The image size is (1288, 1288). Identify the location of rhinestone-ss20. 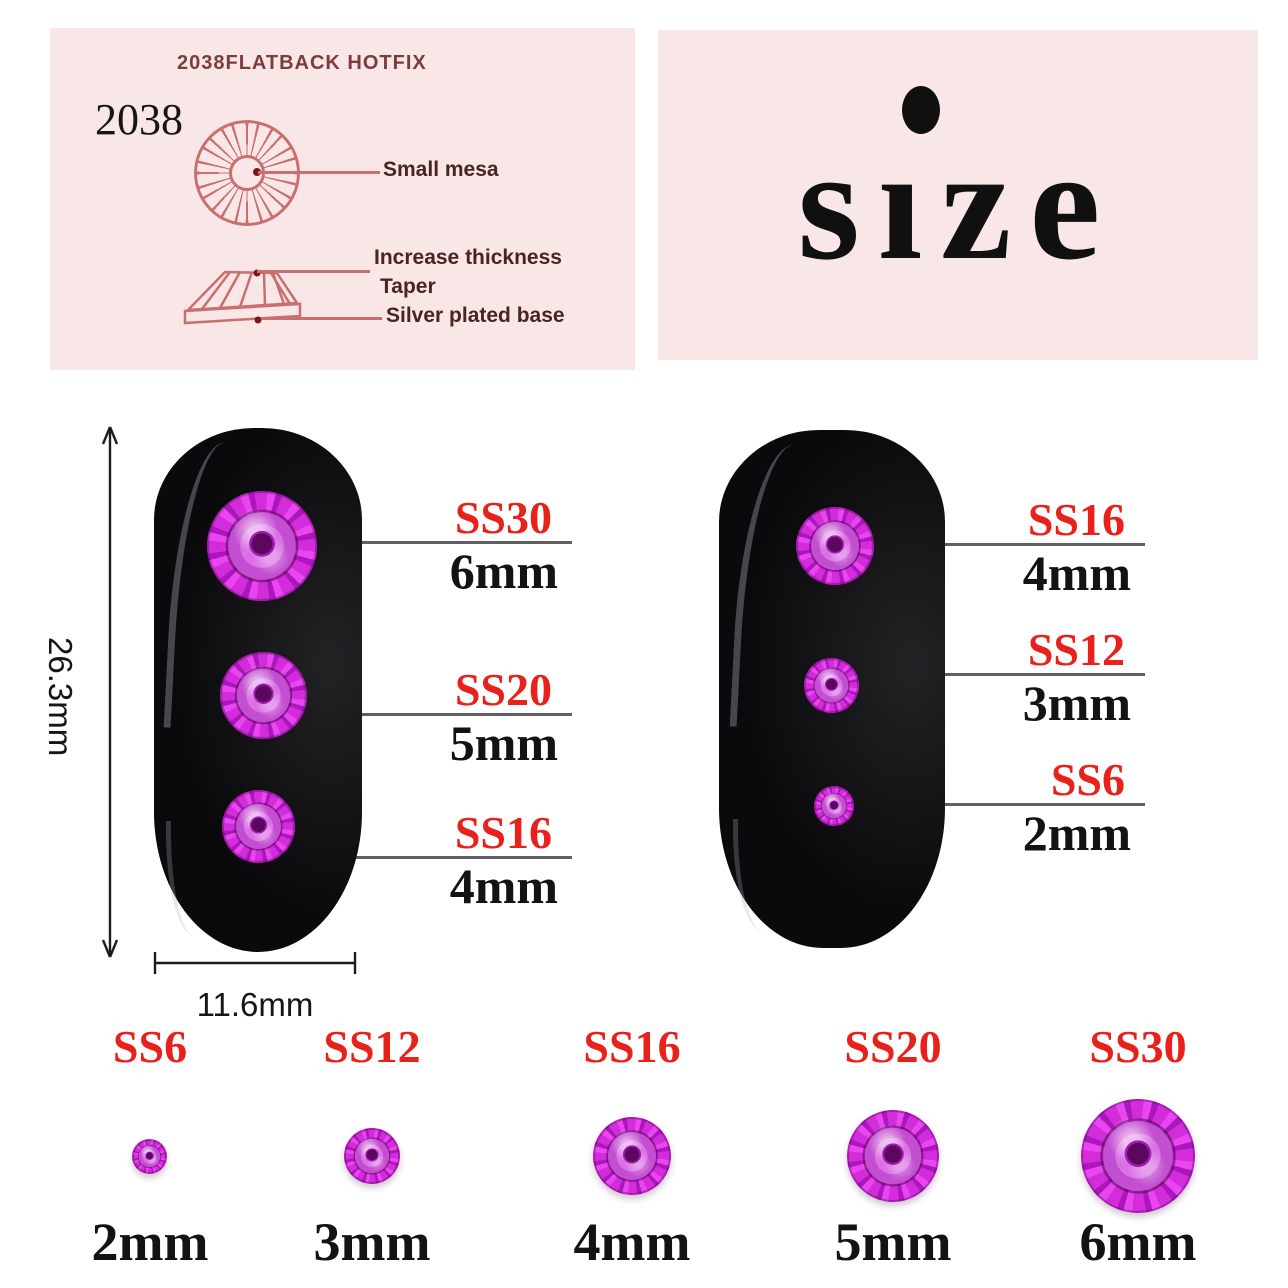
(263, 695).